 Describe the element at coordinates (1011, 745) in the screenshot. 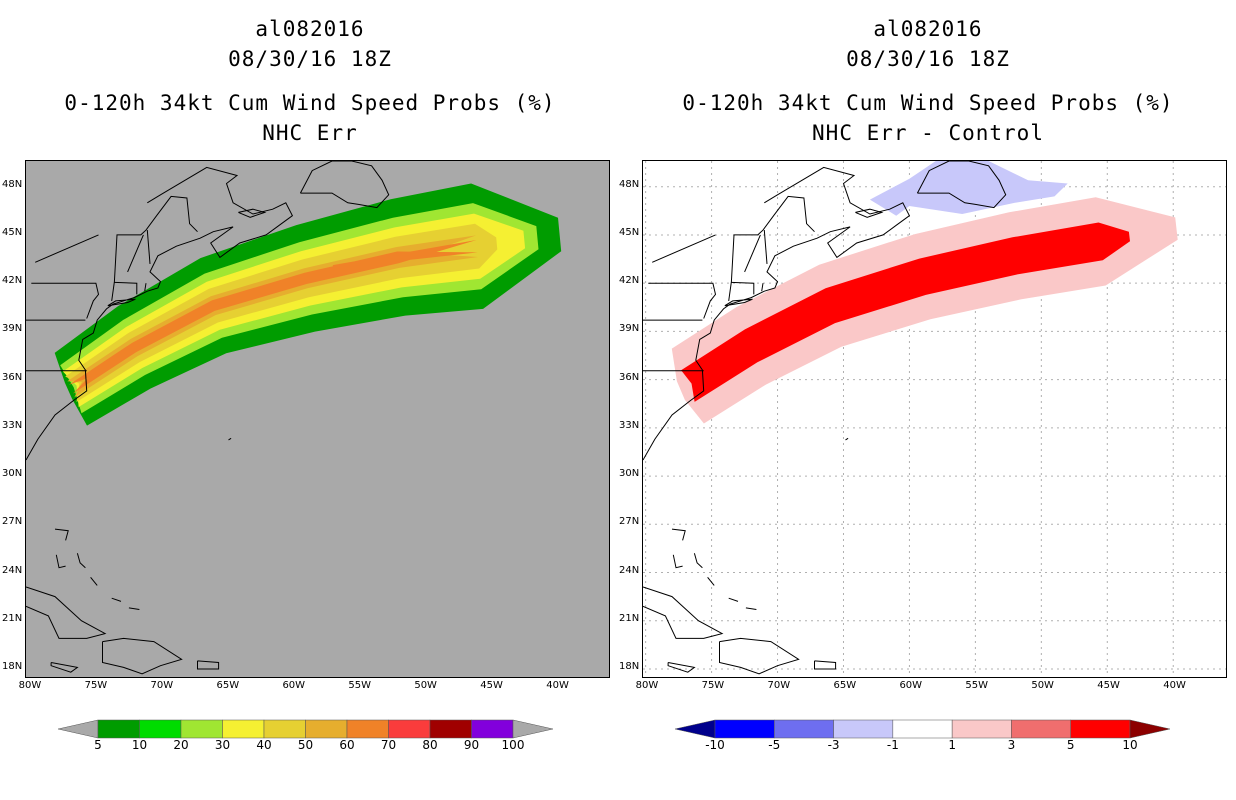

I see `colorbar-label: 3` at that location.